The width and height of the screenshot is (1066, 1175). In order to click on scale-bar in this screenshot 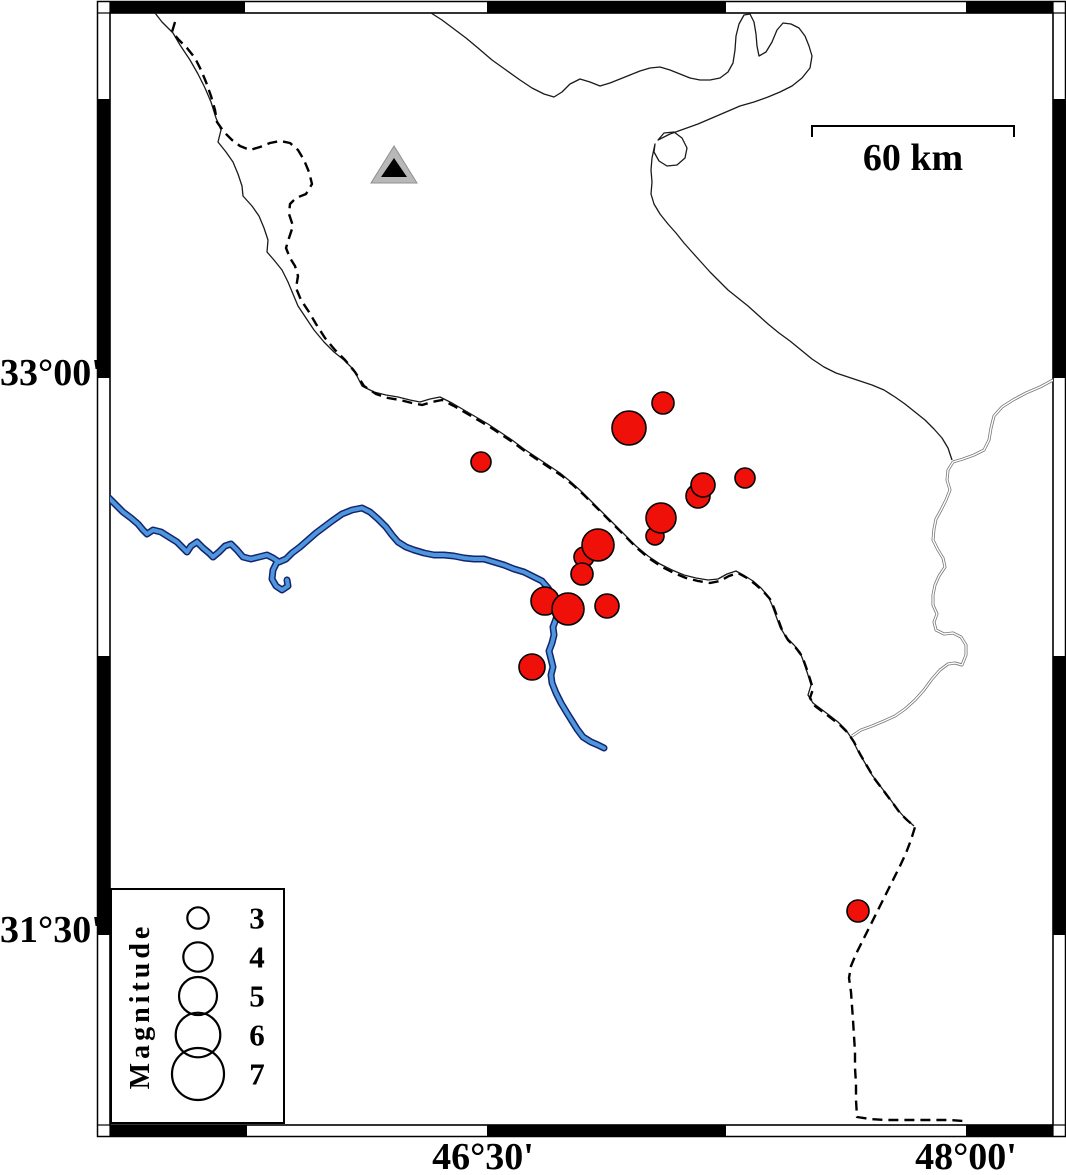, I will do `click(913, 131)`.